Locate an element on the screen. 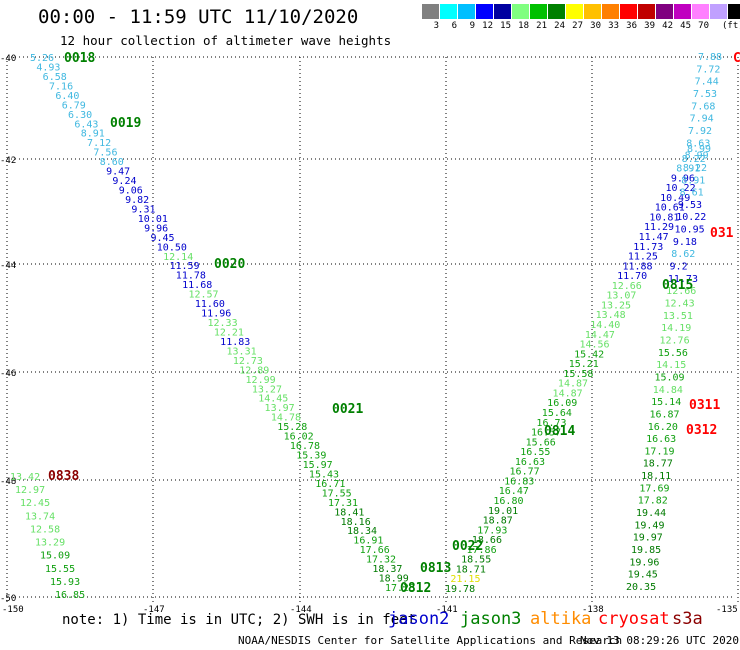 The height and width of the screenshot is (650, 740). page-title: 00:00 - 11:59 UTC 11/10/2020 is located at coordinates (198, 17).